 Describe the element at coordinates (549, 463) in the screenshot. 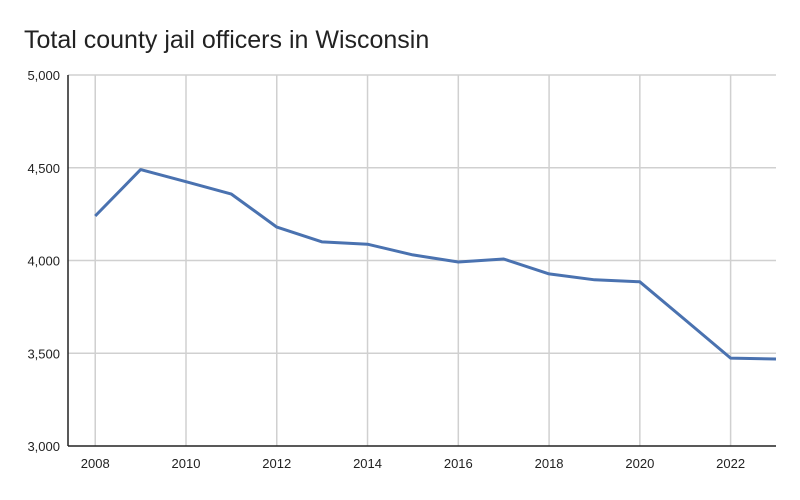

I see `x-tick-label: 2018` at that location.